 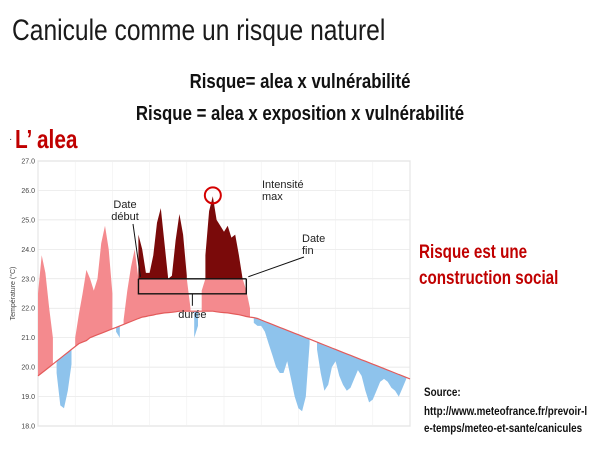 I want to click on source-label: Source:, so click(x=442, y=392).